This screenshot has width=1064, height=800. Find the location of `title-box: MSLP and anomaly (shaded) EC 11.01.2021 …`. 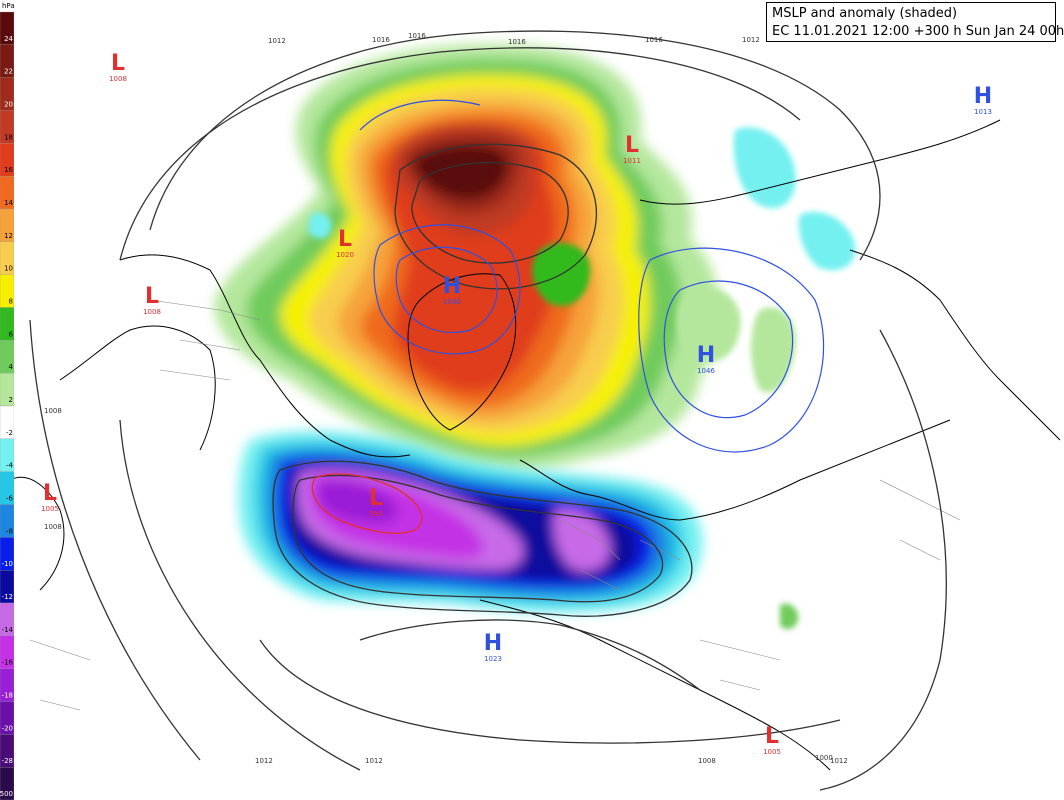

title-box: MSLP and anomaly (shaded) EC 11.01.2021 … is located at coordinates (915, 22).